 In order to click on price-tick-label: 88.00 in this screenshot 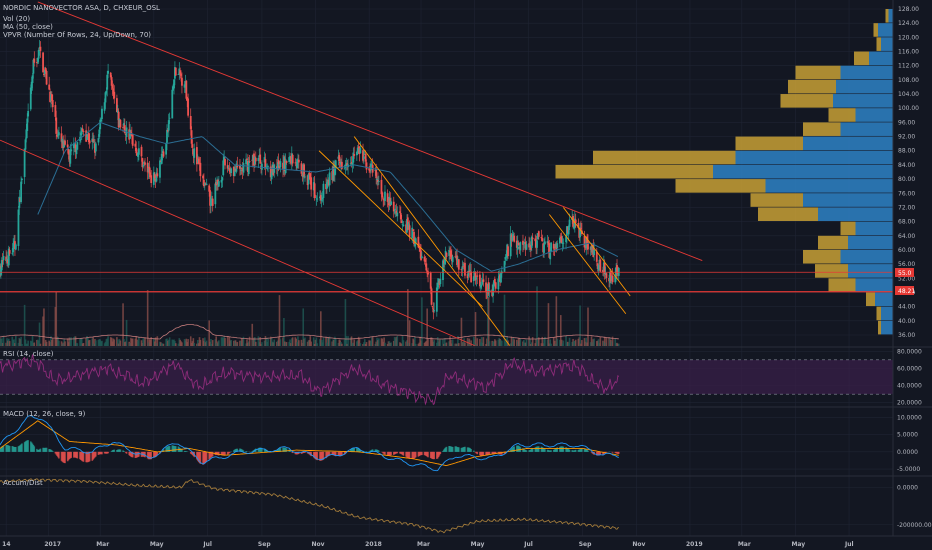, I will do `click(906, 151)`.